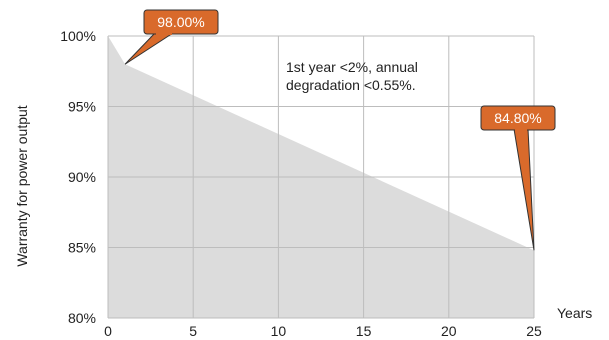  I want to click on y-tick-labels: 80% 85% 90% 95% 100%, so click(78, 177).